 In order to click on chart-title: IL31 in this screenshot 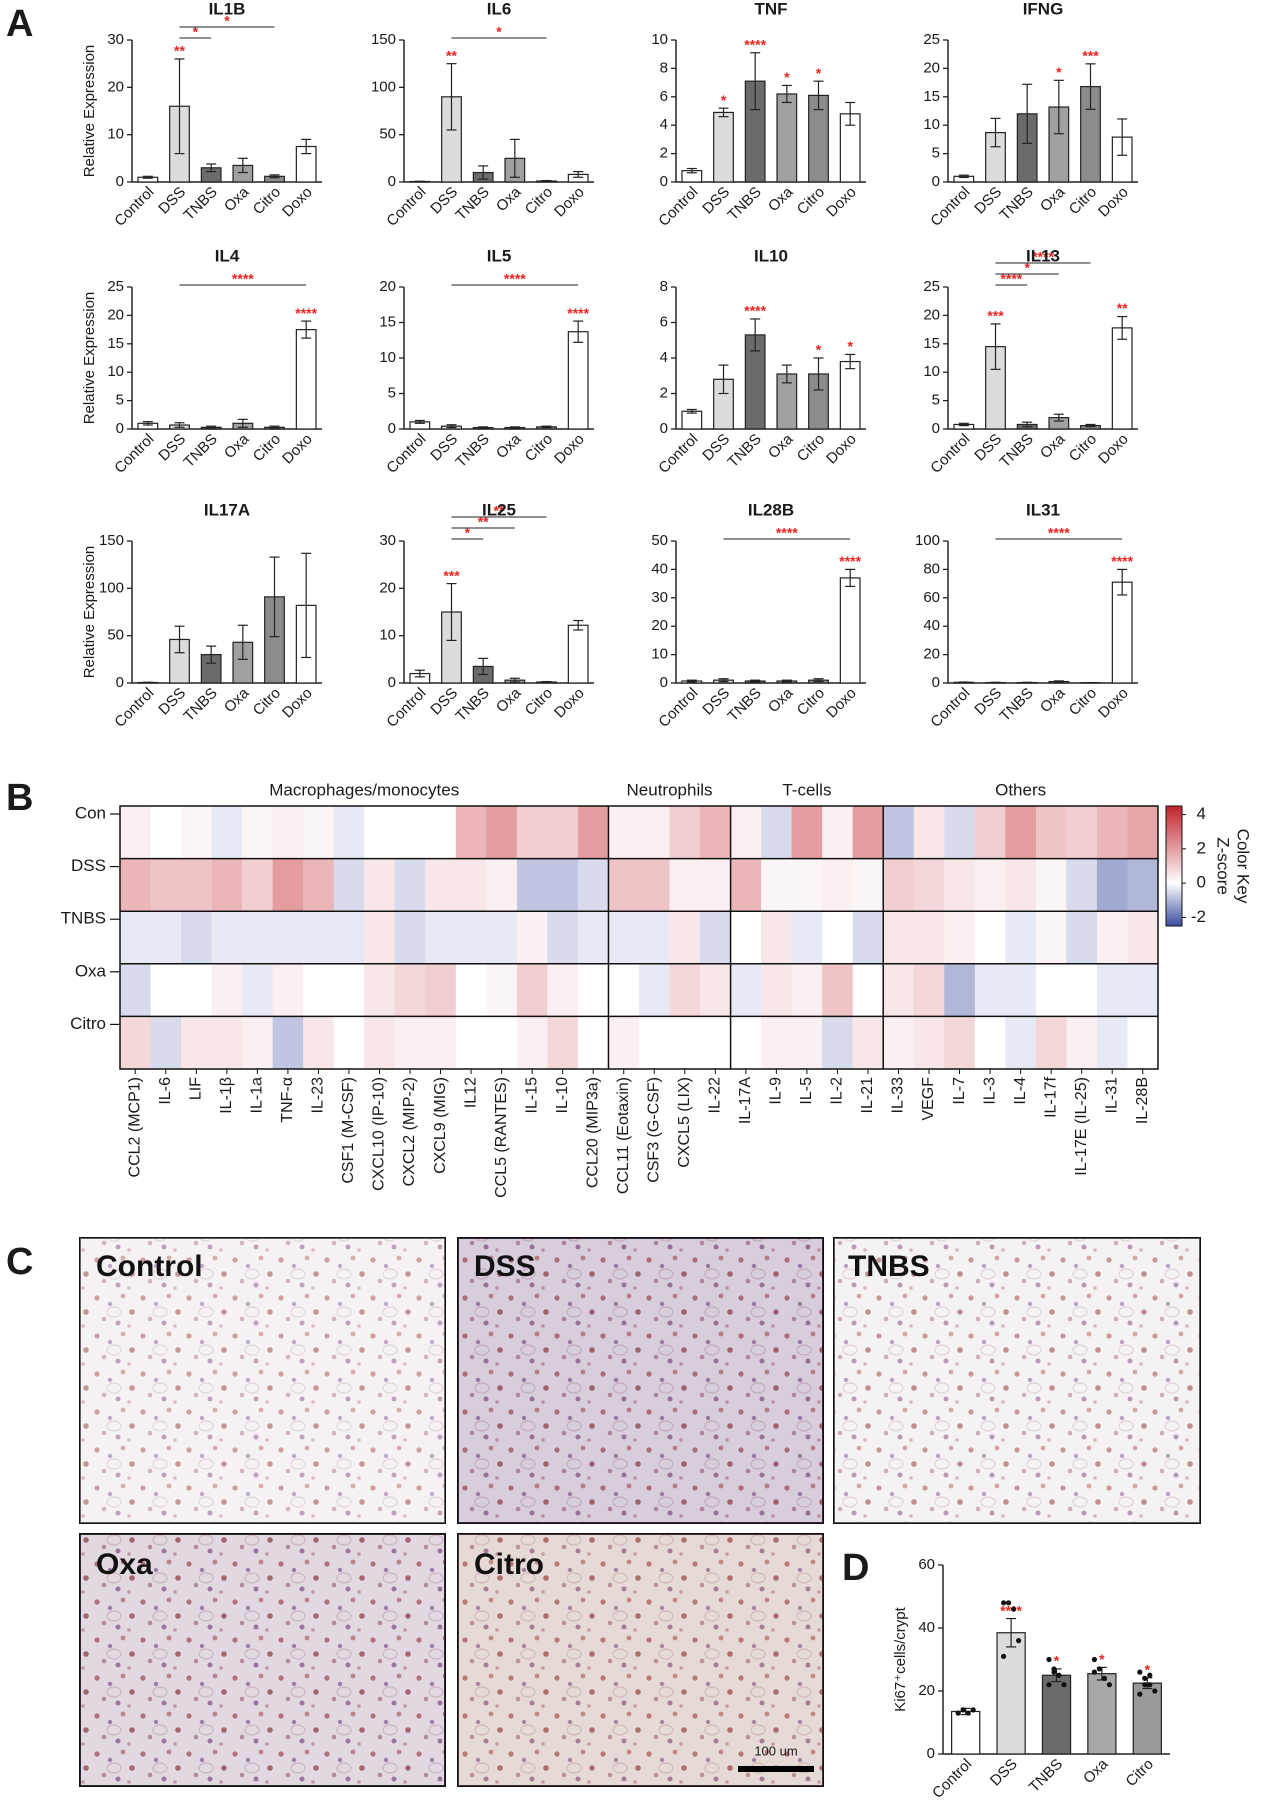, I will do `click(1043, 509)`.